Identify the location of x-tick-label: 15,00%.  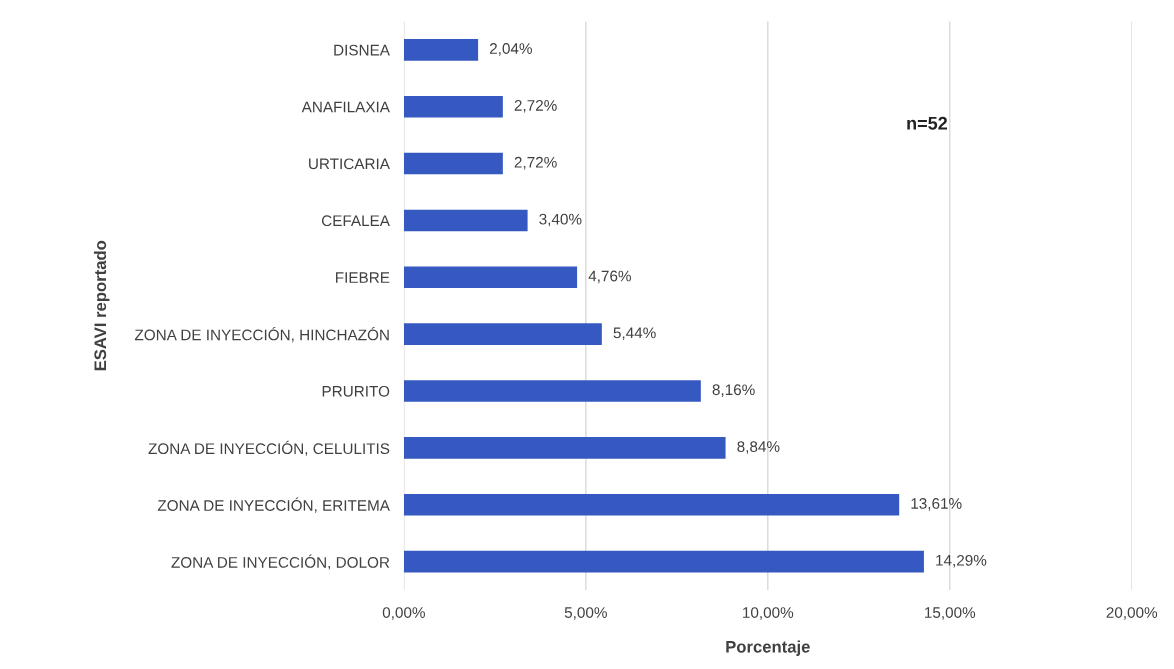
(950, 613).